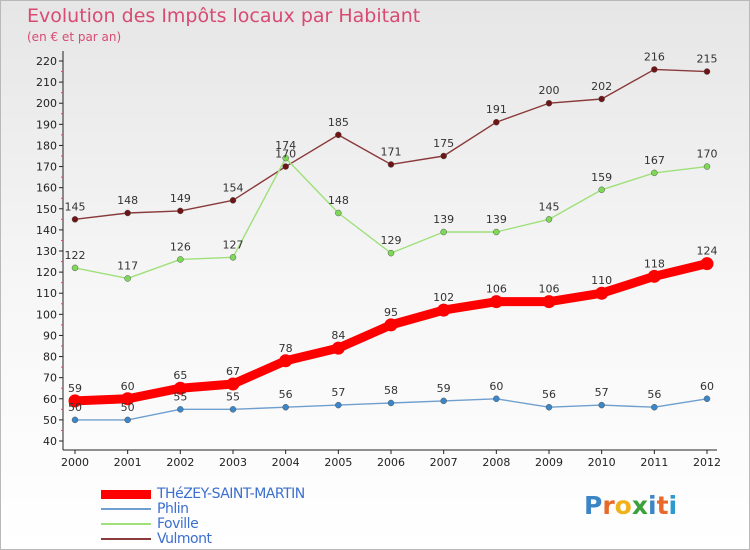  What do you see at coordinates (549, 90) in the screenshot?
I see `data-label: 200` at bounding box center [549, 90].